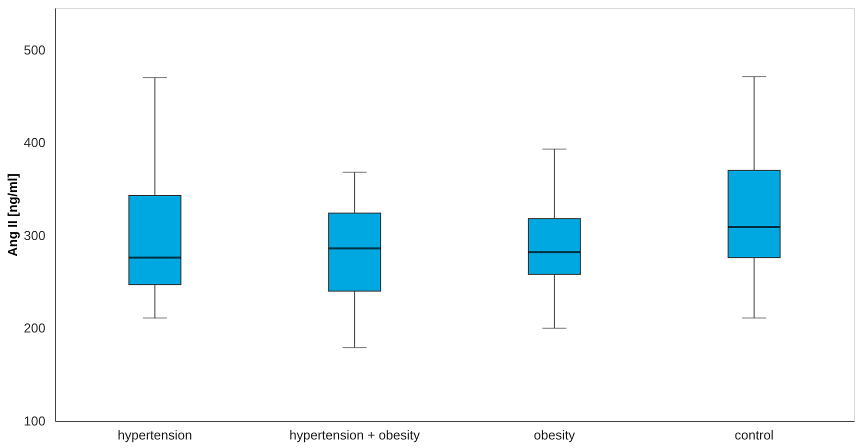  What do you see at coordinates (754, 435) in the screenshot?
I see `x-tick-label: control` at bounding box center [754, 435].